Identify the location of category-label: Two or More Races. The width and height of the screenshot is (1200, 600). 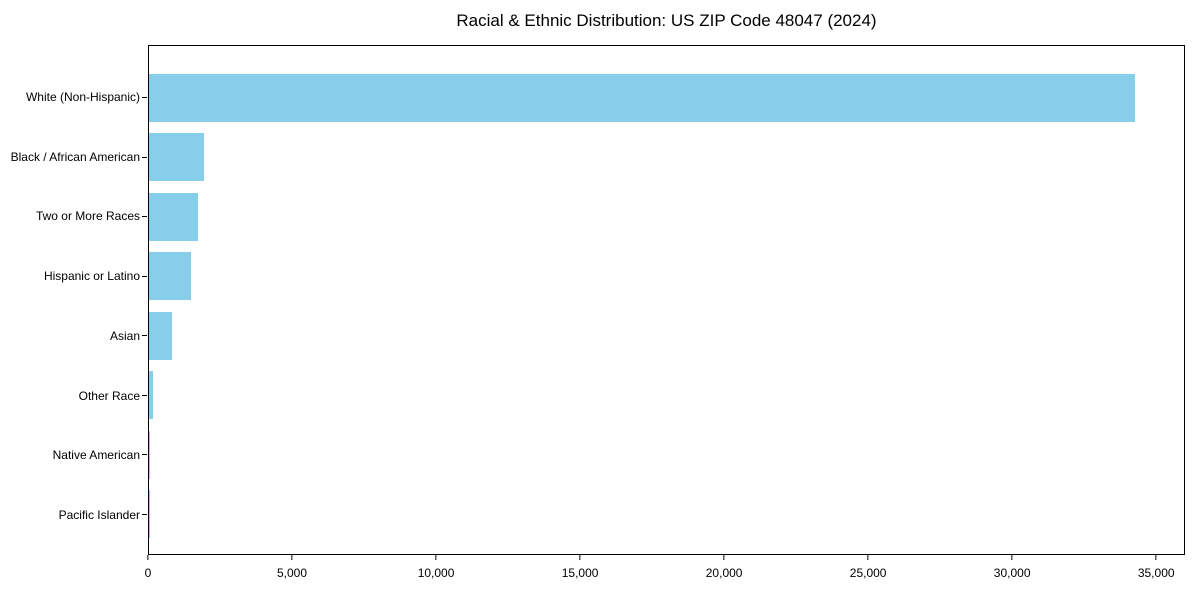
(87, 216).